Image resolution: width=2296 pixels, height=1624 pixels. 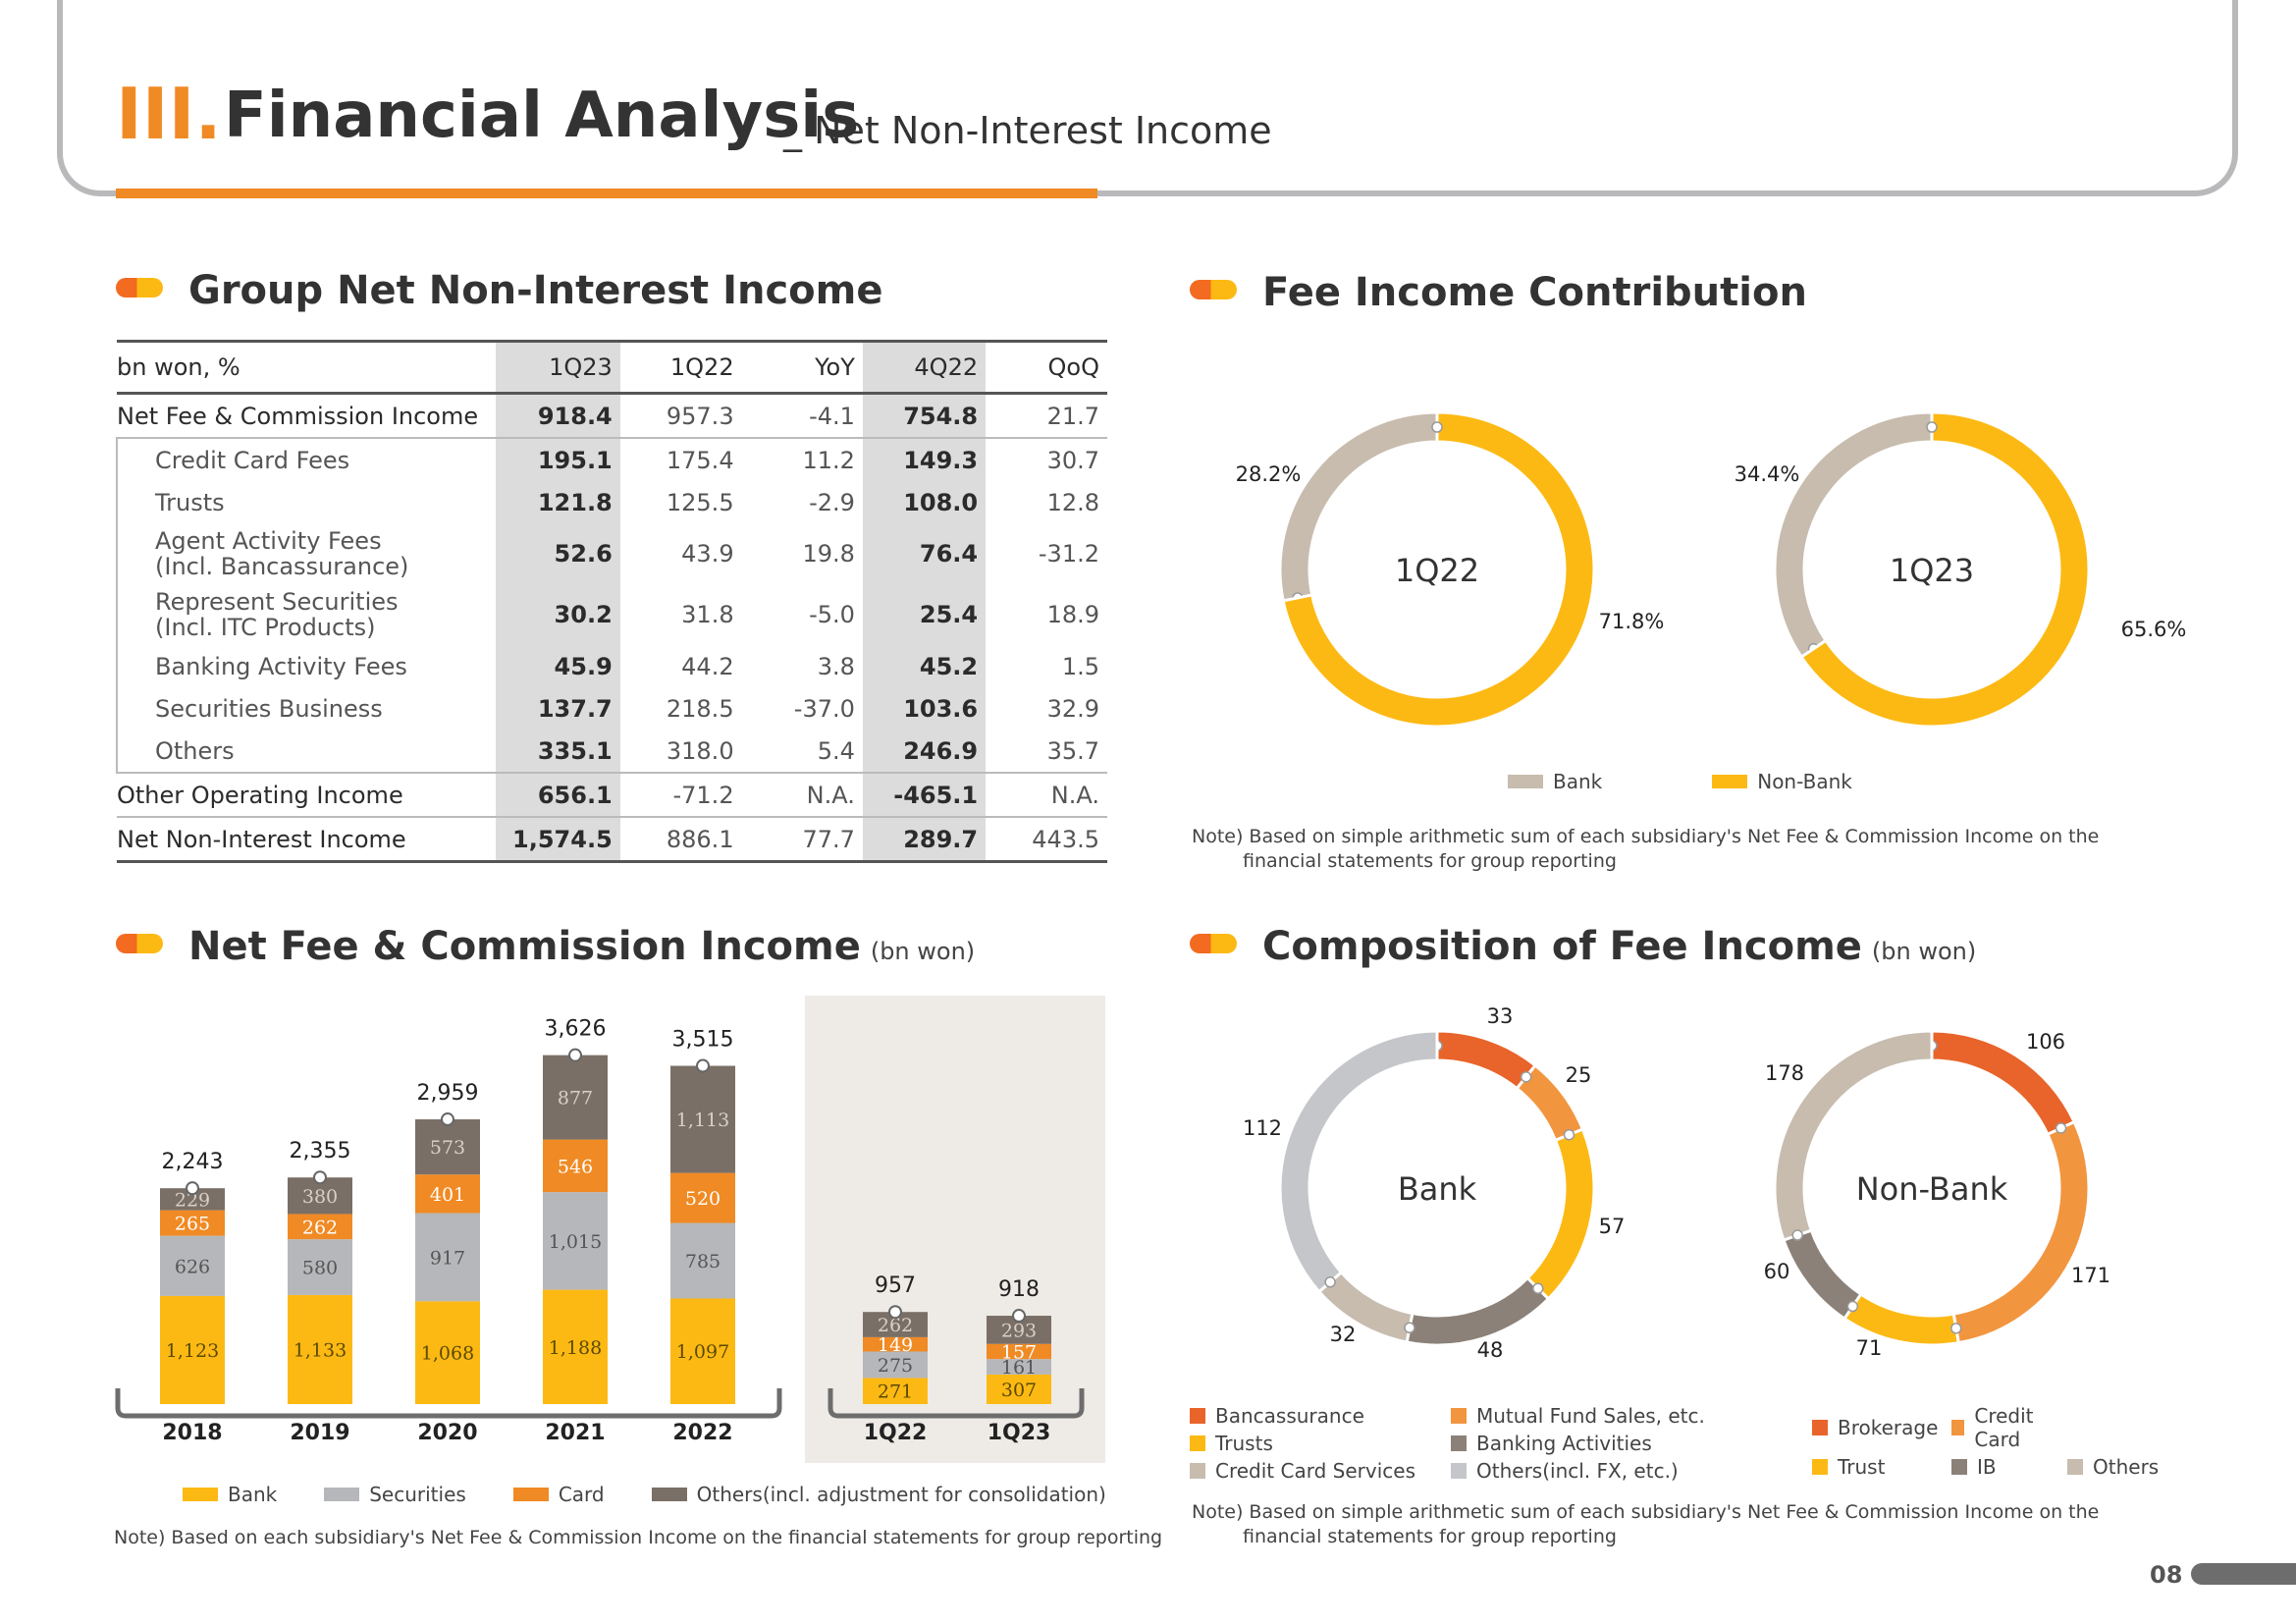 I want to click on table-cell: 318.0, so click(x=700, y=750).